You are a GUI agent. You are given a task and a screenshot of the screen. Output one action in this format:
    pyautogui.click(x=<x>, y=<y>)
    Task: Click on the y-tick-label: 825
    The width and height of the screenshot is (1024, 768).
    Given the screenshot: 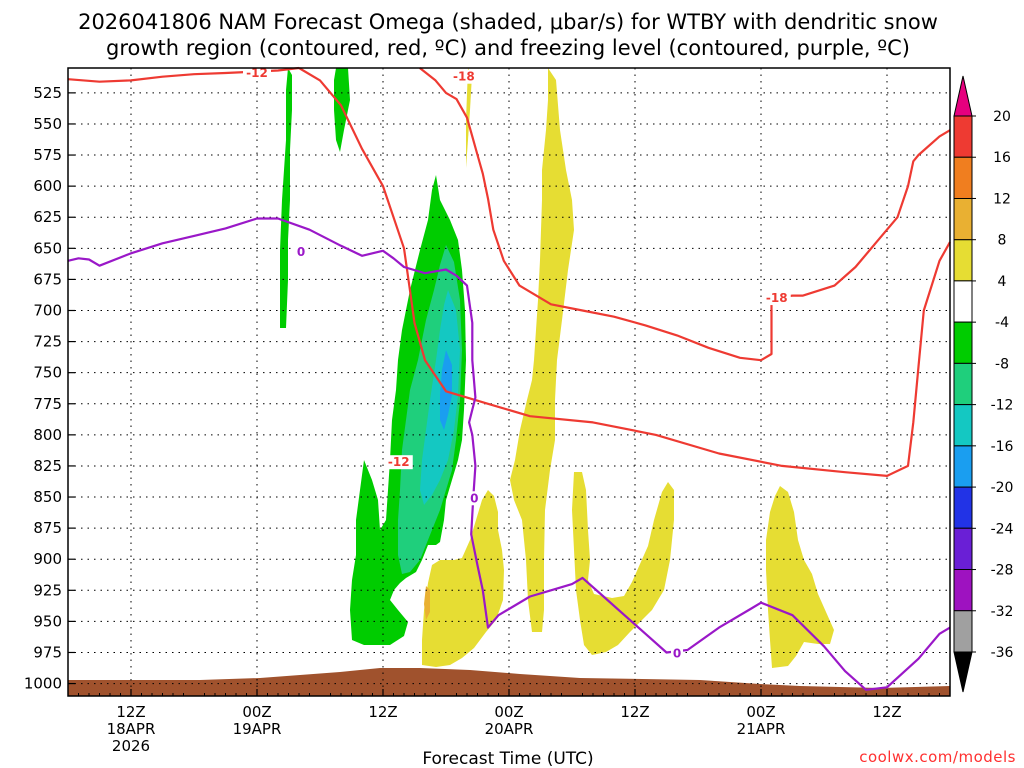 What is the action you would take?
    pyautogui.click(x=47, y=466)
    